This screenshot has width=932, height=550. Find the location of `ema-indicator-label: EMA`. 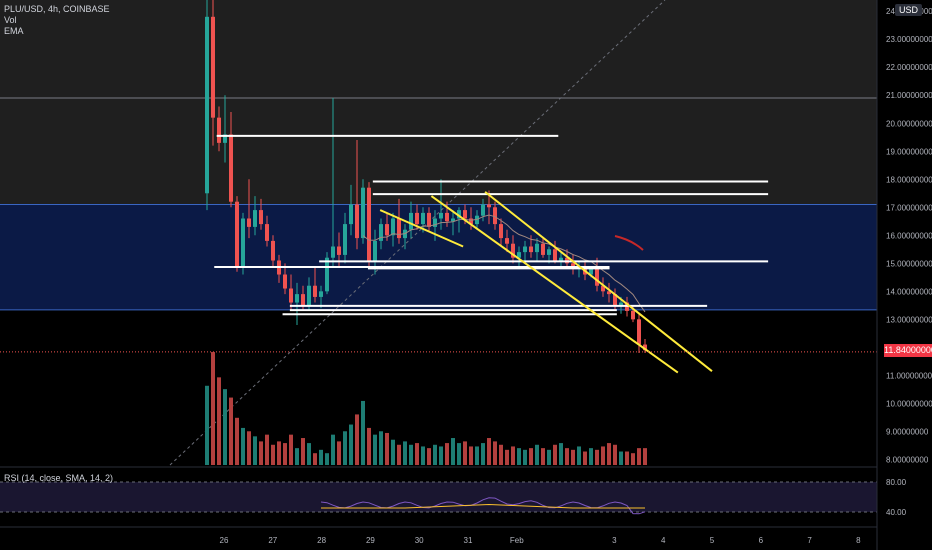

ema-indicator-label: EMA is located at coordinates (14, 31).